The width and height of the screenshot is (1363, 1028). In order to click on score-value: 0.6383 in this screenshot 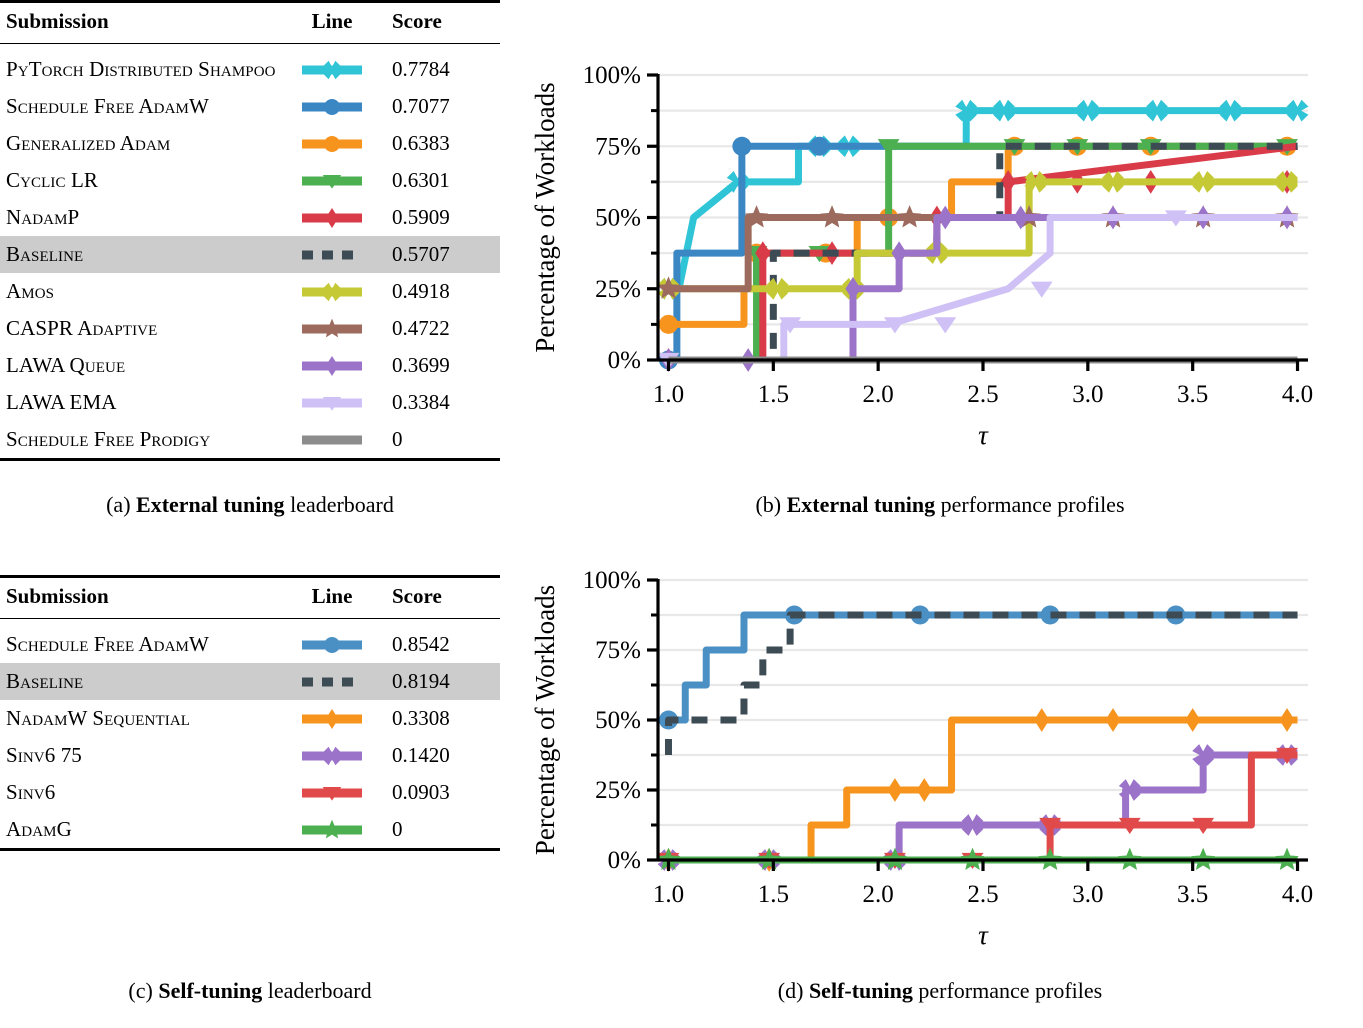, I will do `click(421, 143)`.